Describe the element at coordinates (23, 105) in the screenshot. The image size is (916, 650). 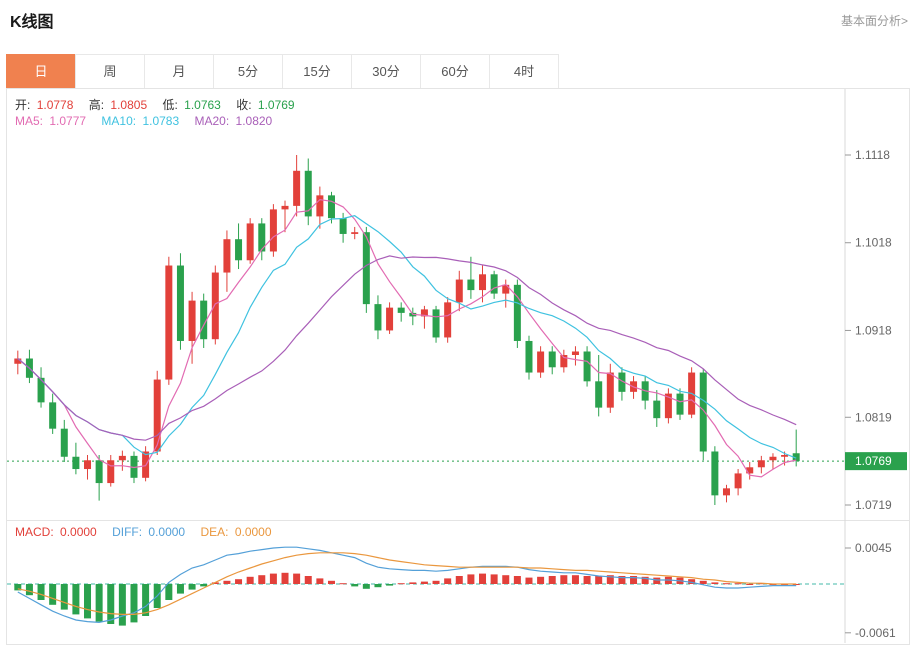
I see `open-label: 开:` at that location.